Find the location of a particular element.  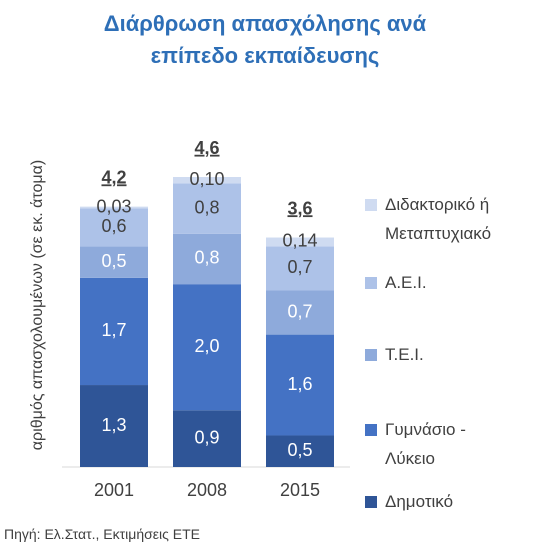

data-label: 0,03 is located at coordinates (113, 206).